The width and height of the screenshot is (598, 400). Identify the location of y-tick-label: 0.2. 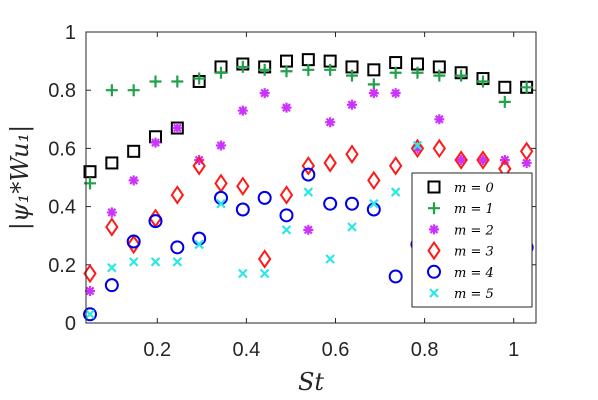
(62, 266).